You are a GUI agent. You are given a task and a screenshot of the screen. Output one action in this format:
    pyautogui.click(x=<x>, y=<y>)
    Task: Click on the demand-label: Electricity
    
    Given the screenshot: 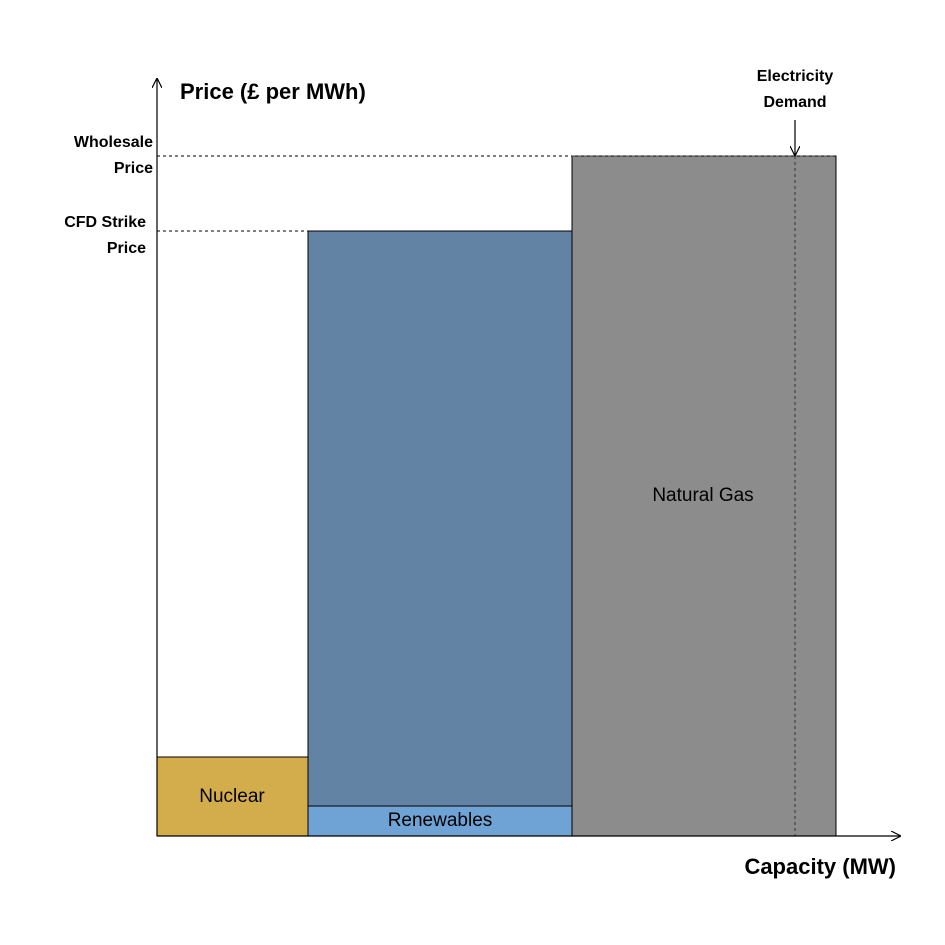 What is the action you would take?
    pyautogui.click(x=795, y=76)
    